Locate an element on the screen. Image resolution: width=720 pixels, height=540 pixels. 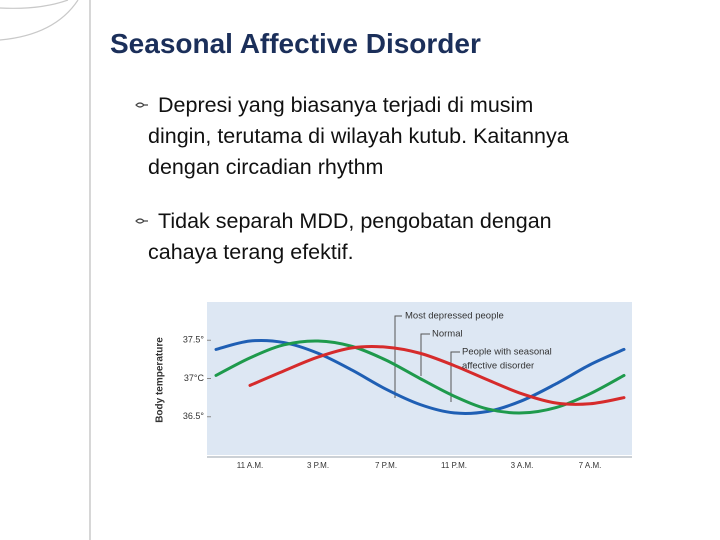
x-tick-label: 7 P.M. is located at coordinates (386, 465).